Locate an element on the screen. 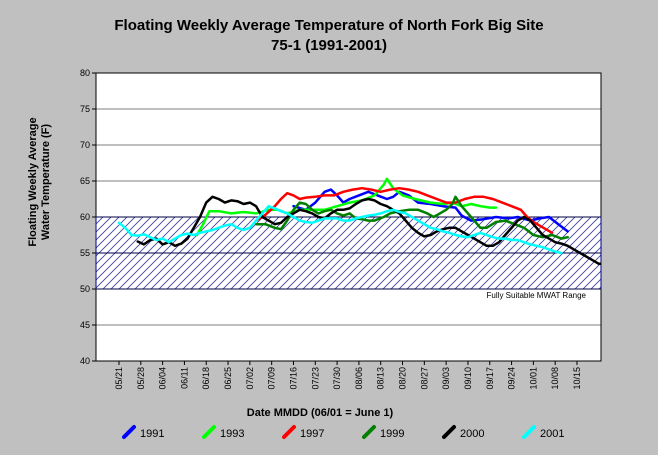 The image size is (658, 455). x-tick-label: 08/20 is located at coordinates (403, 378).